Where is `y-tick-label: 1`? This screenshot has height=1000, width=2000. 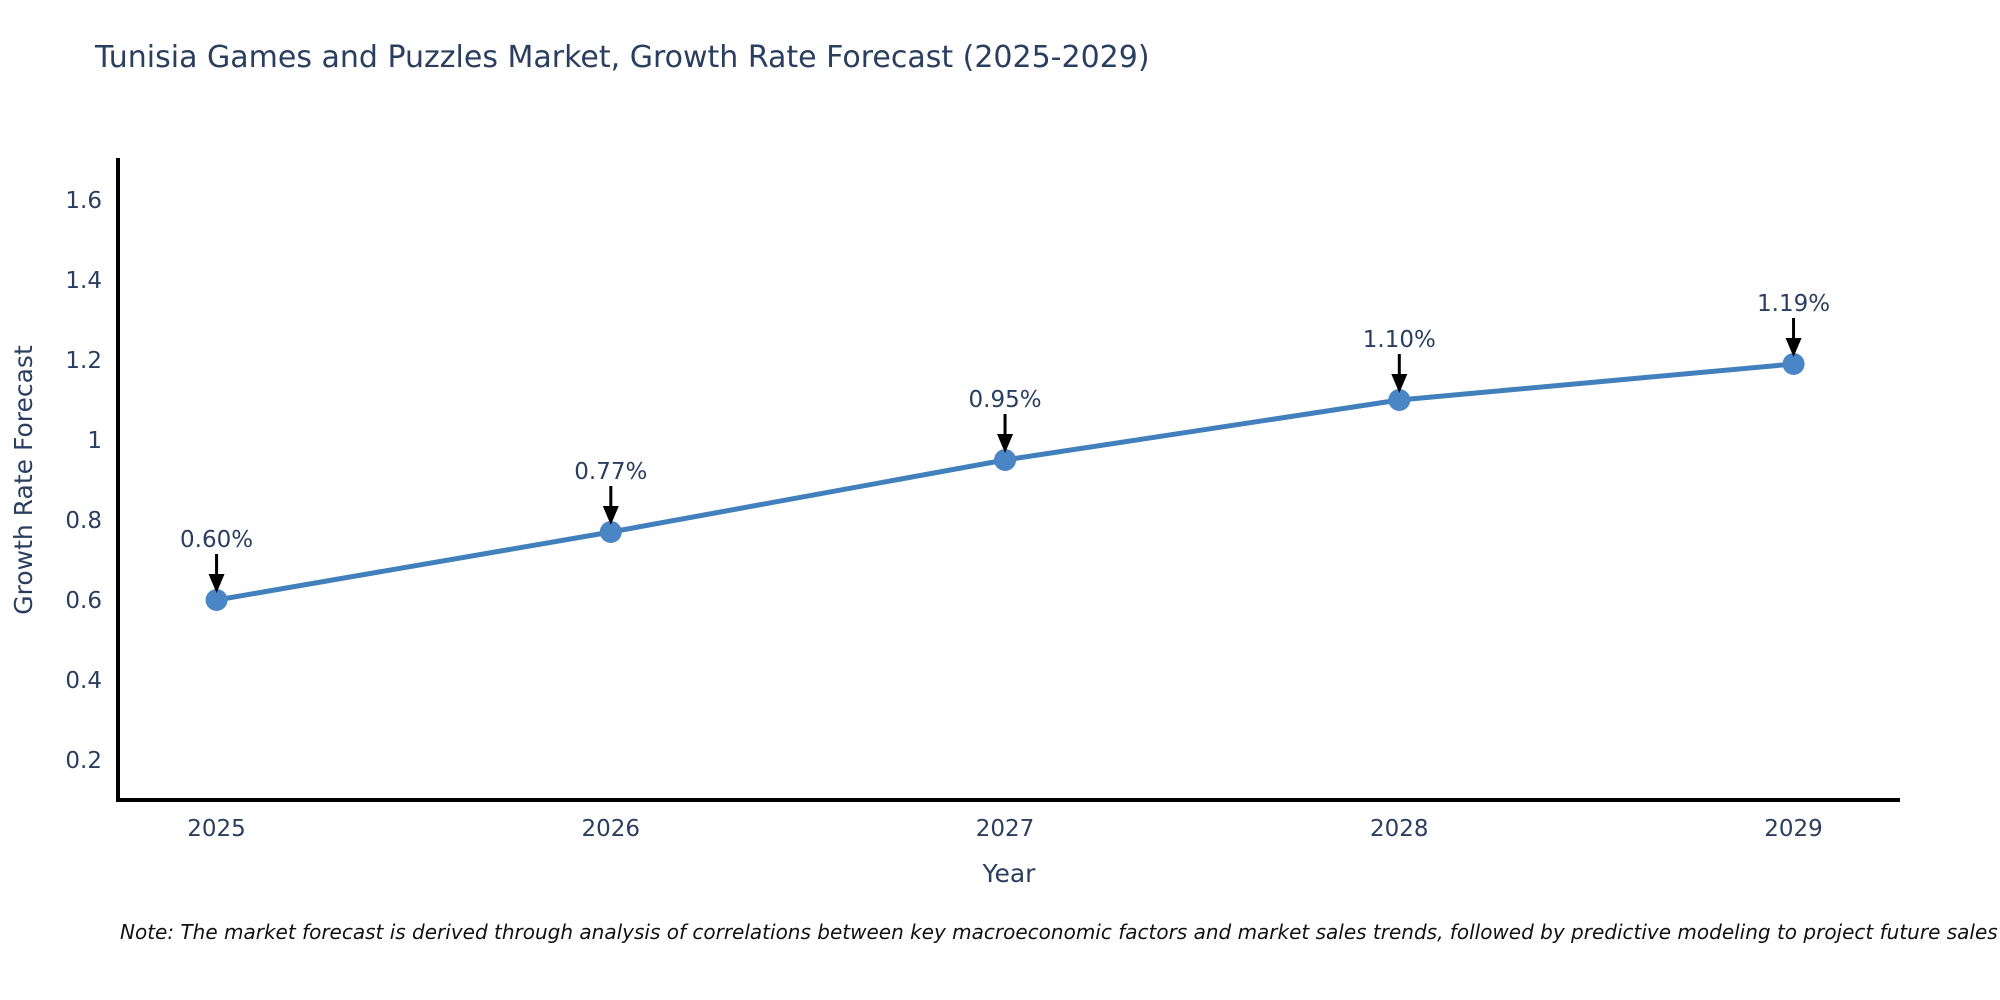 y-tick-label: 1 is located at coordinates (94, 441).